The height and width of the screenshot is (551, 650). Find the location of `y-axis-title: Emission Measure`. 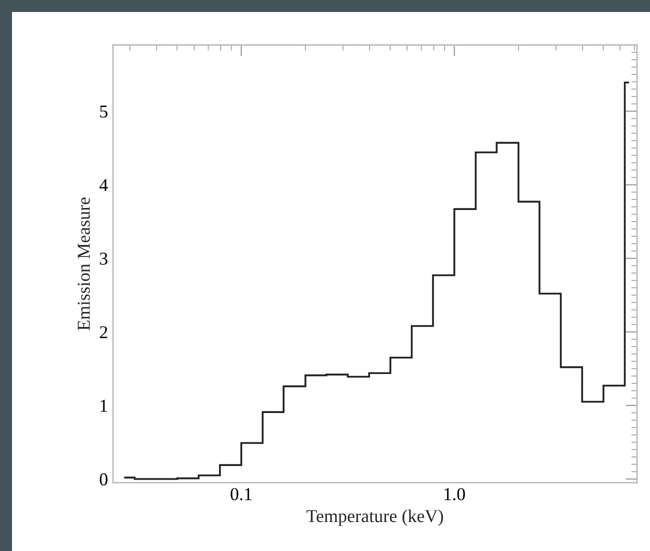

y-axis-title: Emission Measure is located at coordinates (84, 264).